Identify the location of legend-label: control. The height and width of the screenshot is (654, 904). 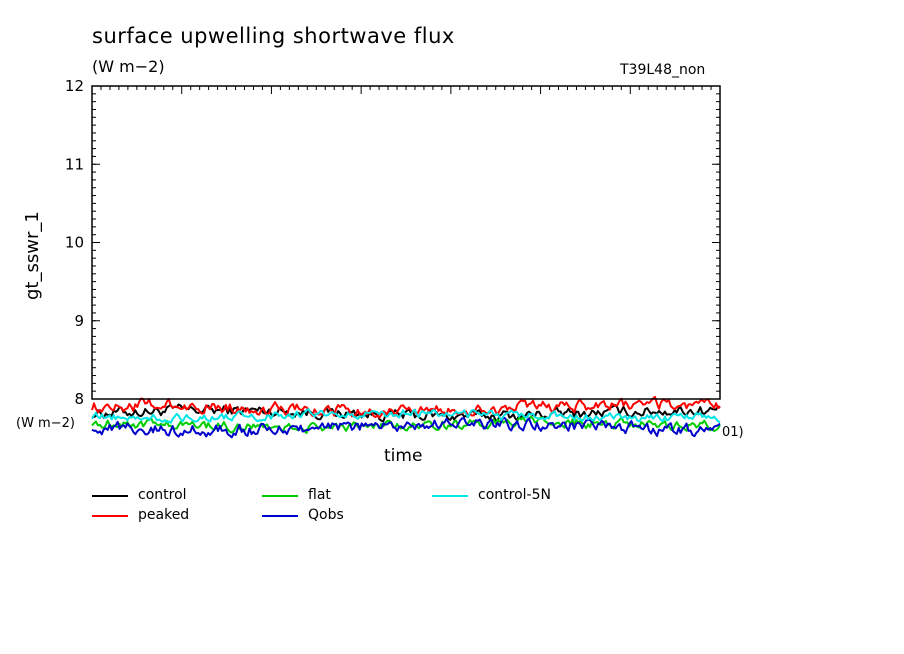
(162, 495).